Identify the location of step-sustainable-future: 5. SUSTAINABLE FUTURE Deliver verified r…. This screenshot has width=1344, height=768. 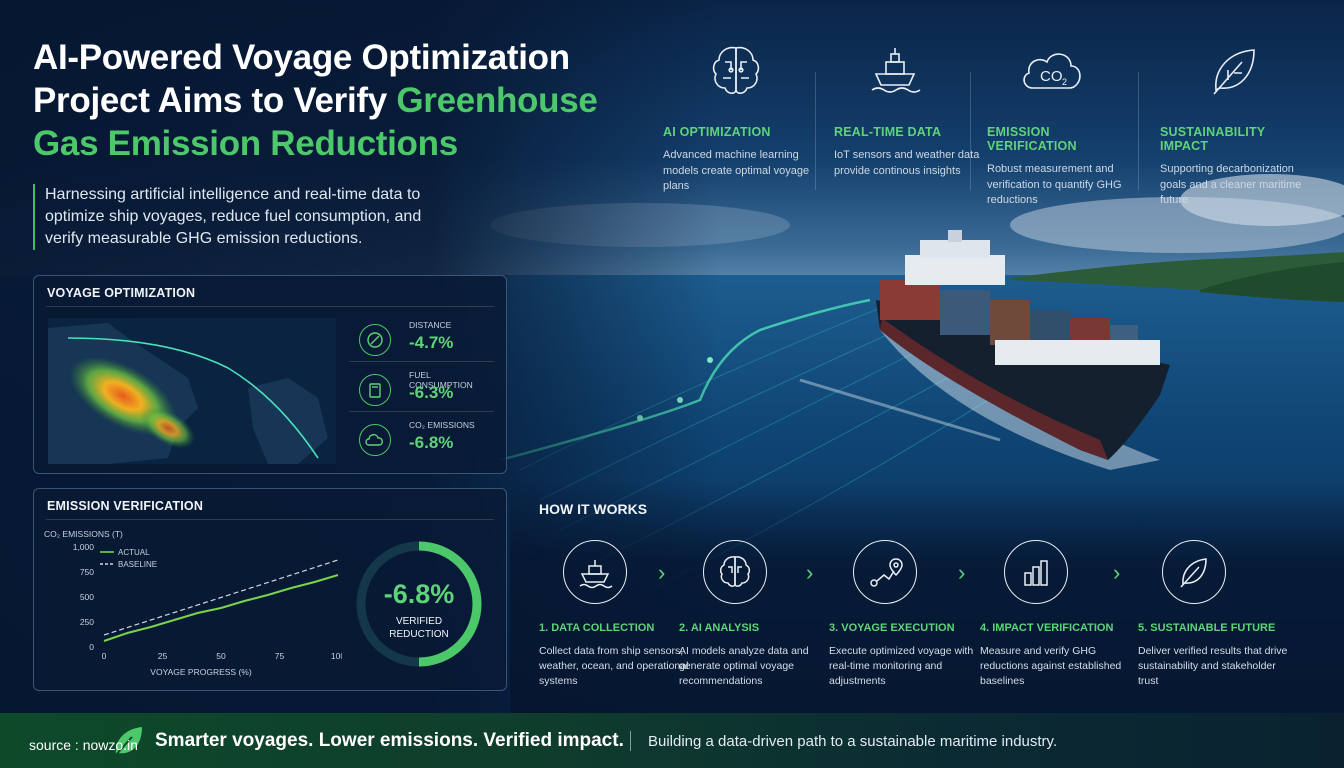
(1213, 614).